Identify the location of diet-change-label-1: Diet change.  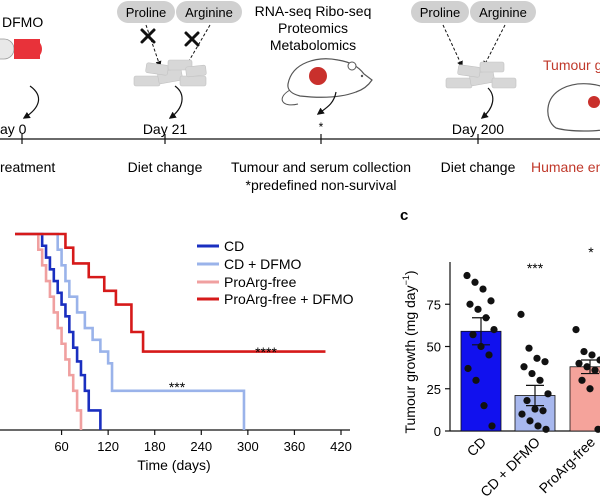
(165, 167).